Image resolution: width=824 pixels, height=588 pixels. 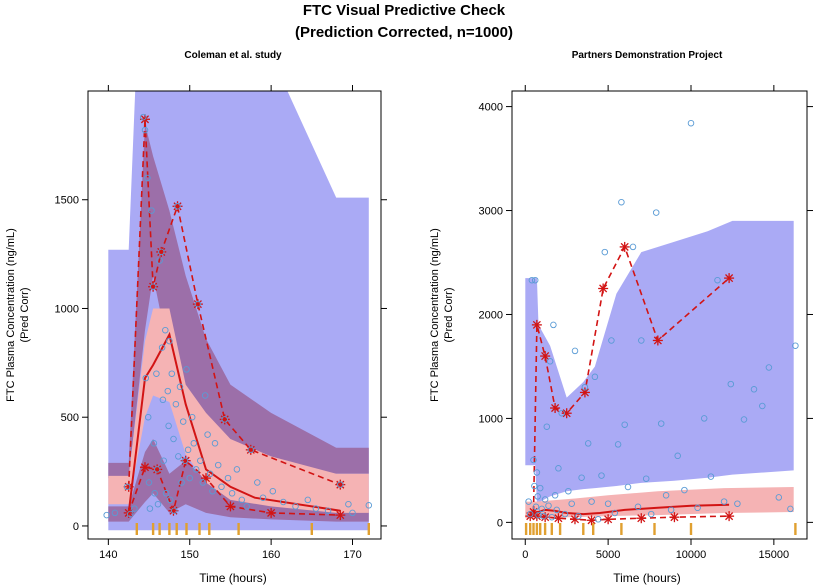 What do you see at coordinates (674, 517) in the screenshot?
I see `panel-2-lower-marker-8-d2` at bounding box center [674, 517].